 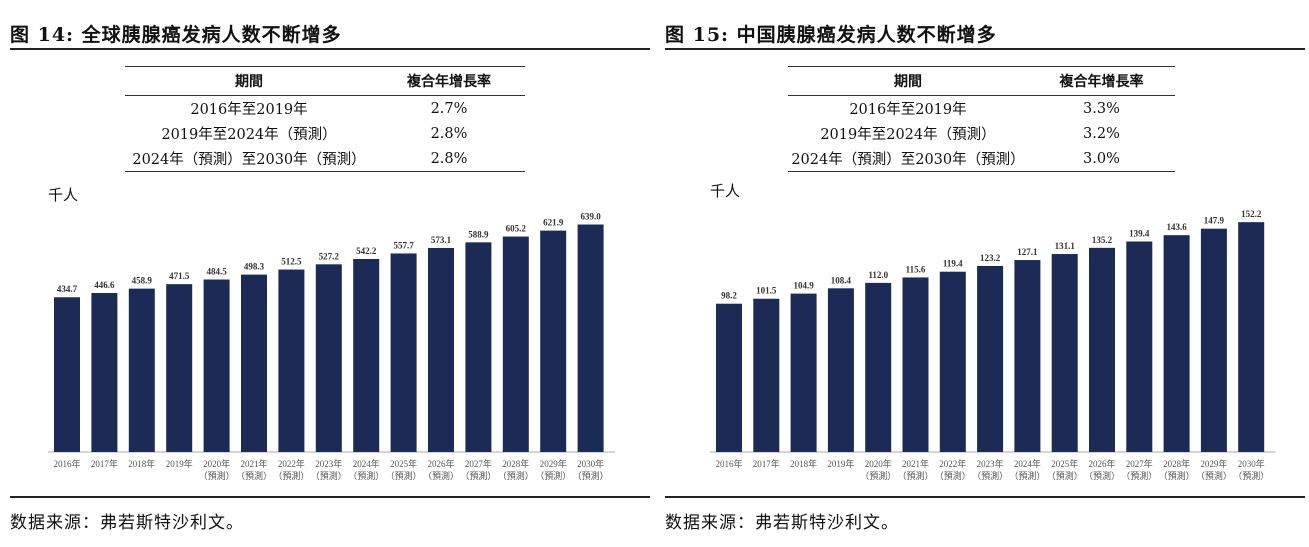 What do you see at coordinates (440, 463) in the screenshot?
I see `x-tick-label: 2026年` at bounding box center [440, 463].